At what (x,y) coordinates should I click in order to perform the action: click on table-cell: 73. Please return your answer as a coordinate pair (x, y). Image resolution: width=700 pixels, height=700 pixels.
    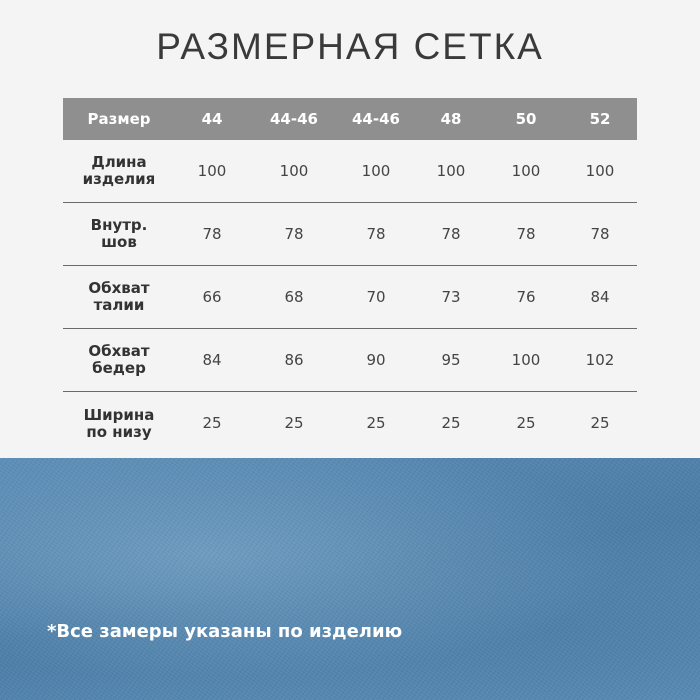
    Looking at the image, I should click on (451, 296).